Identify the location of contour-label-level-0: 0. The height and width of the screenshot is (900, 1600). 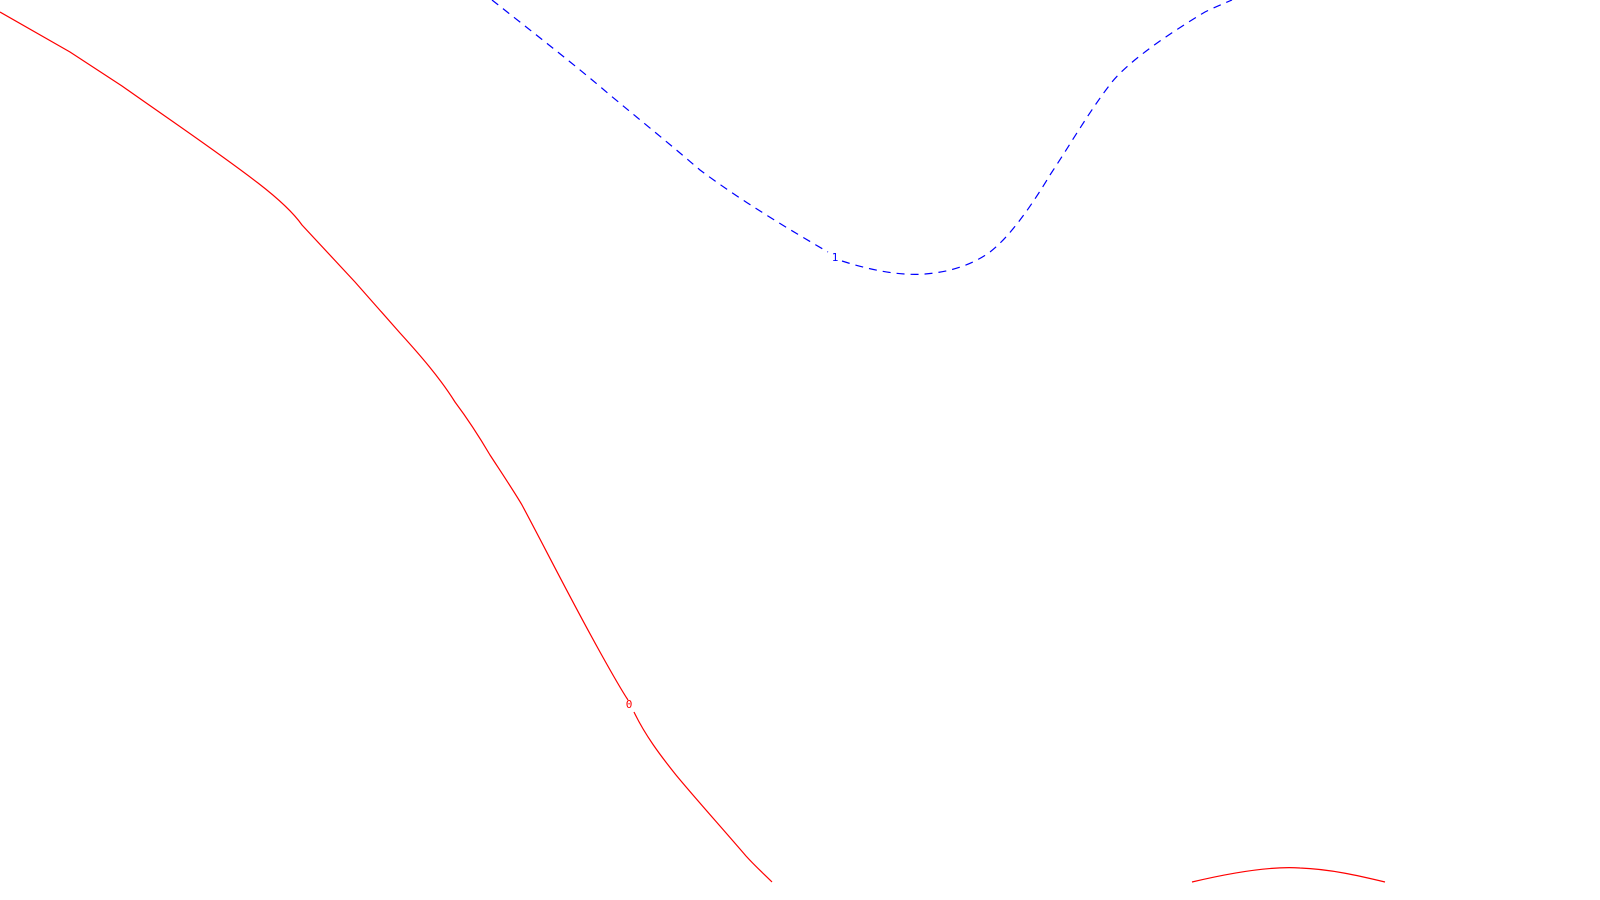
(629, 704).